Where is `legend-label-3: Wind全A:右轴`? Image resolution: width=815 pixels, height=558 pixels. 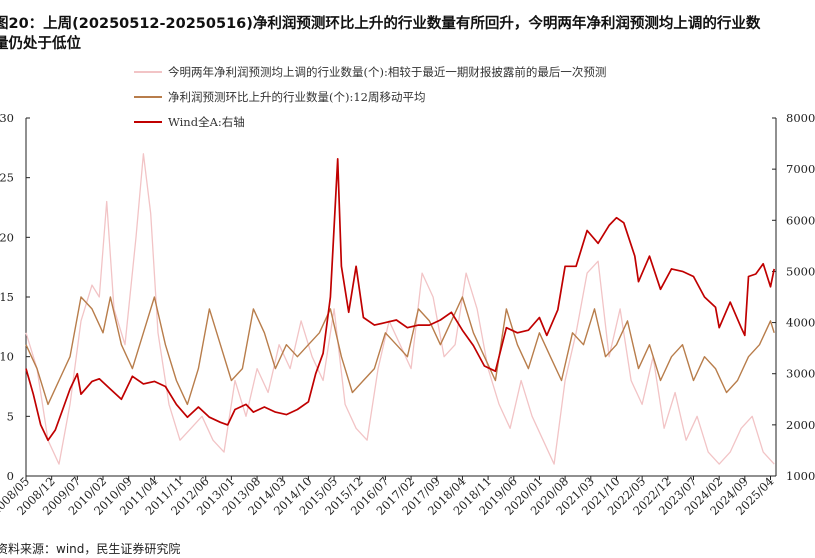 legend-label-3: Wind全A:右轴 is located at coordinates (206, 122).